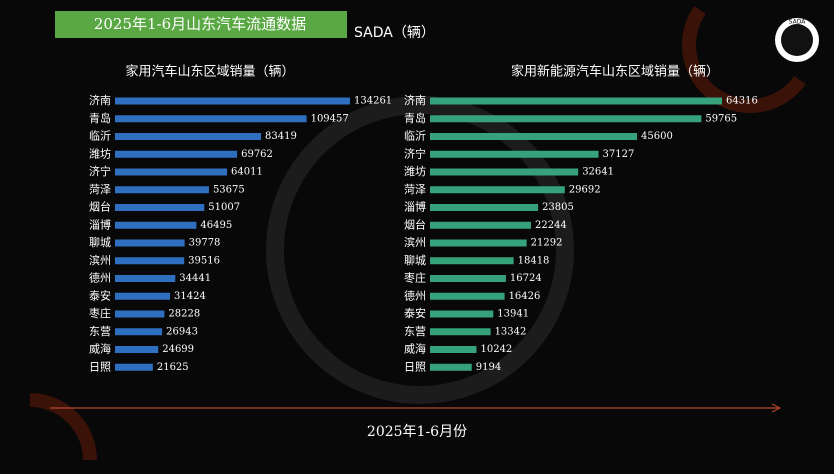 This screenshot has height=474, width=834. What do you see at coordinates (190, 296) in the screenshot?
I see `value-label: 31424` at bounding box center [190, 296].